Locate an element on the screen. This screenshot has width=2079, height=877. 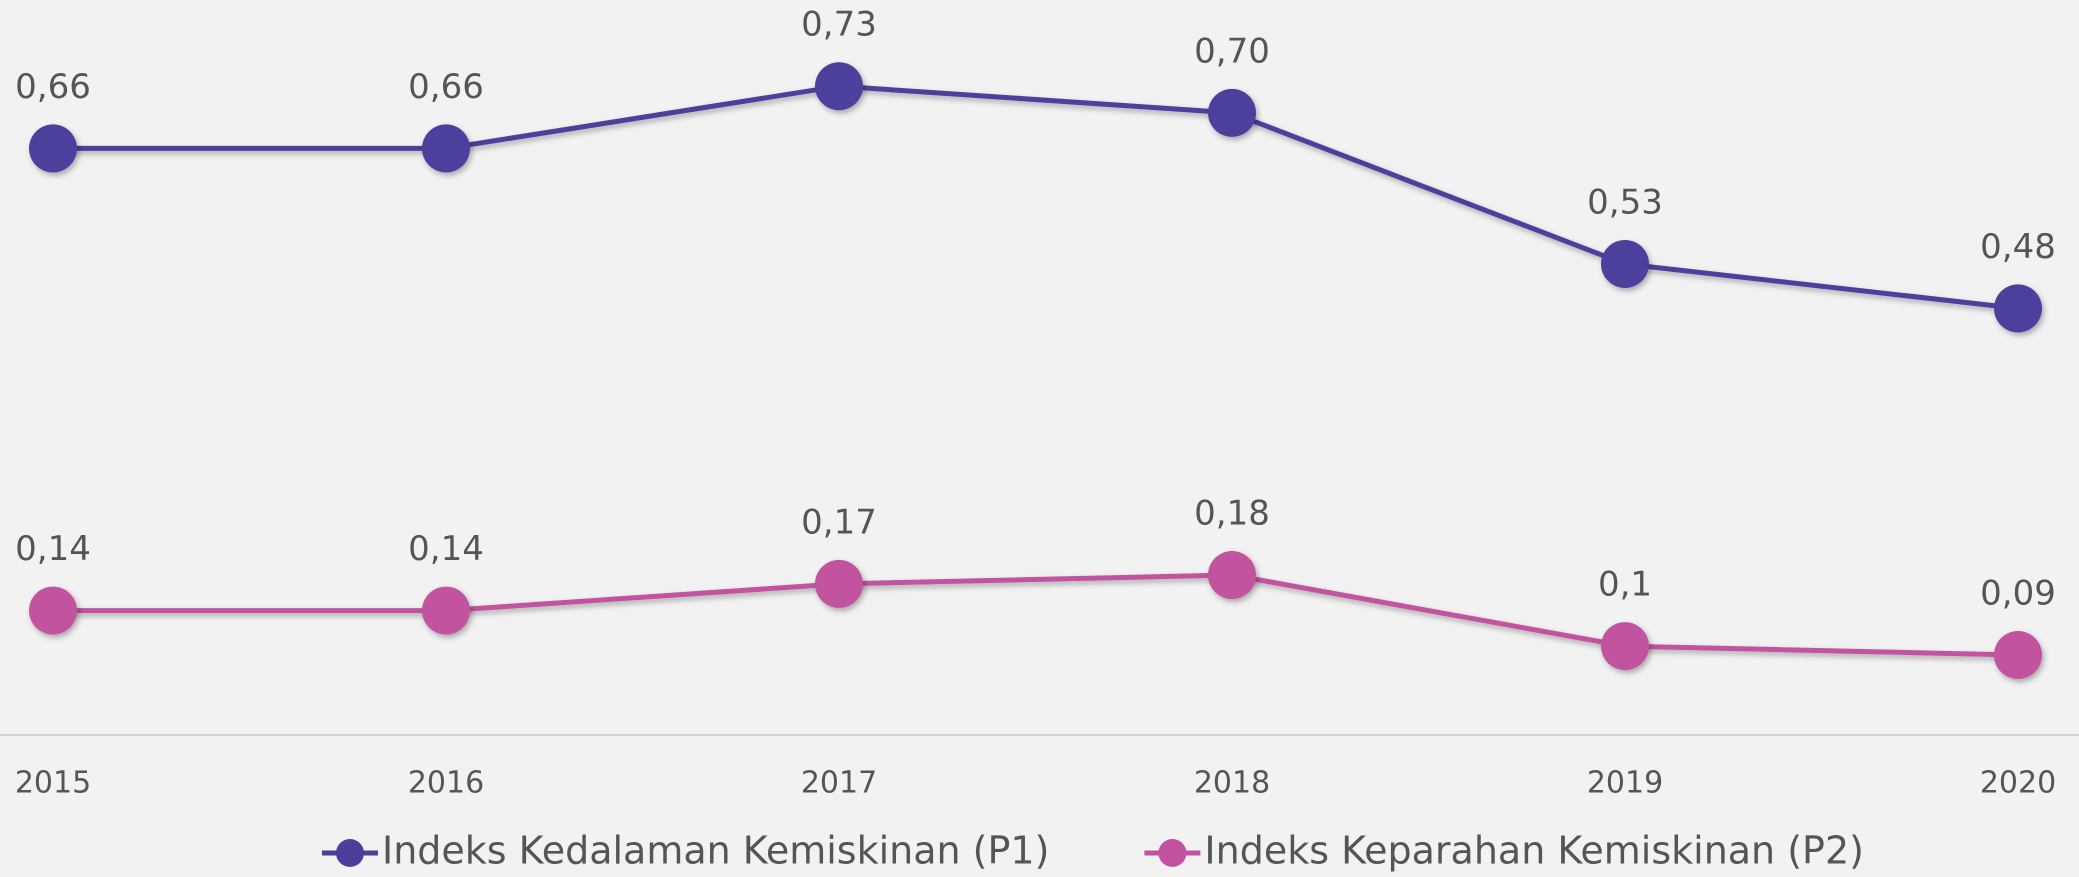
x-tick-label: 2019 is located at coordinates (1625, 783).